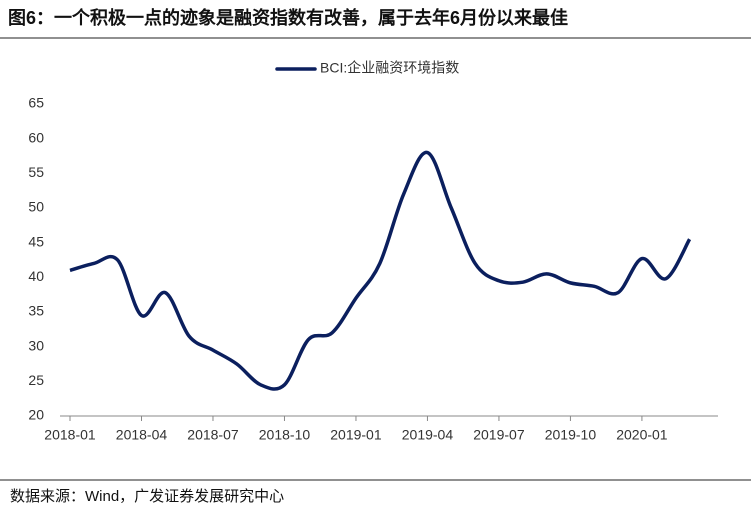  I want to click on y-tick-label: 45, so click(36, 241).